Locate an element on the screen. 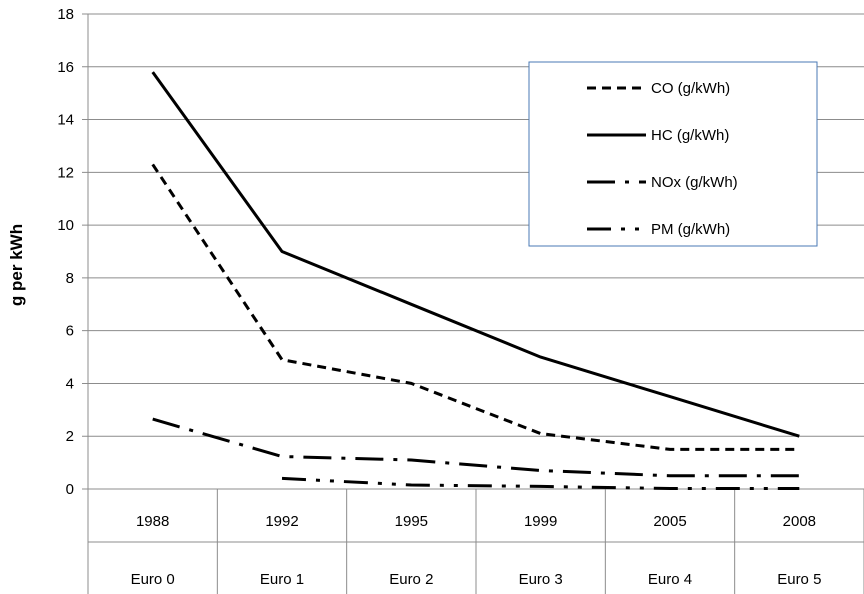 Image resolution: width=864 pixels, height=594 pixels. y-tick-label: 4 is located at coordinates (70, 383).